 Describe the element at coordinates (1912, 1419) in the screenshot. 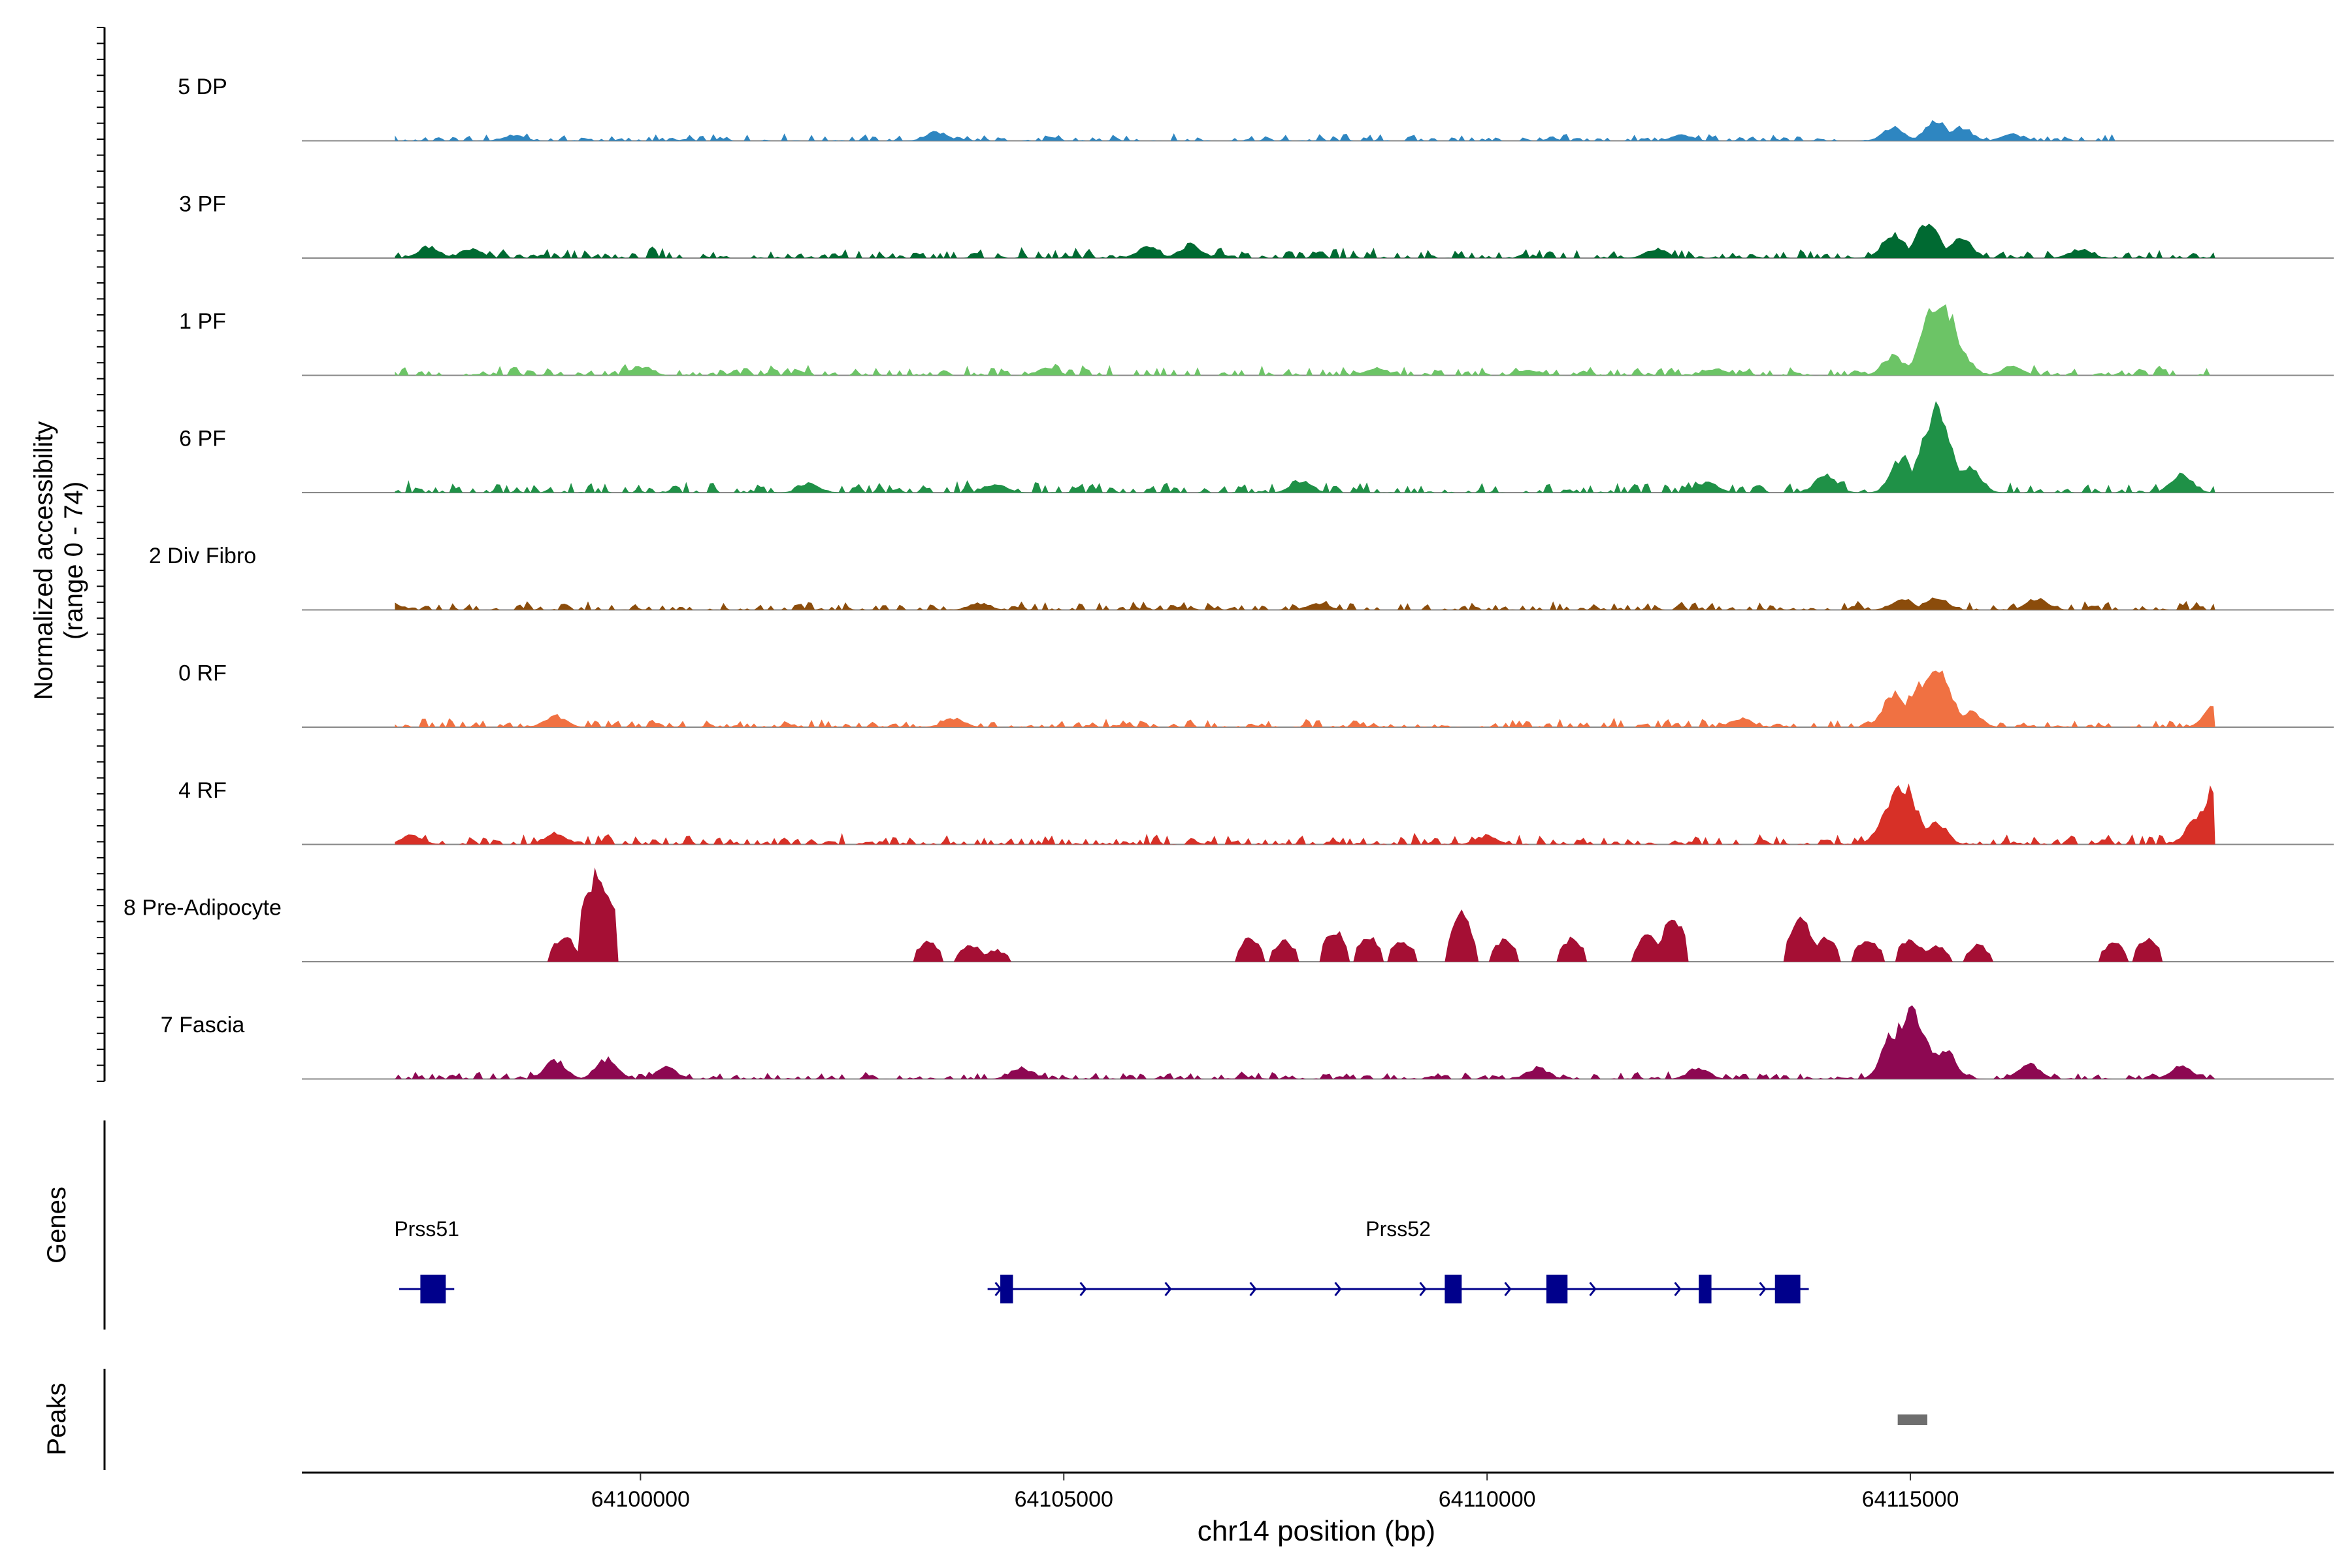

I see `peak-region` at that location.